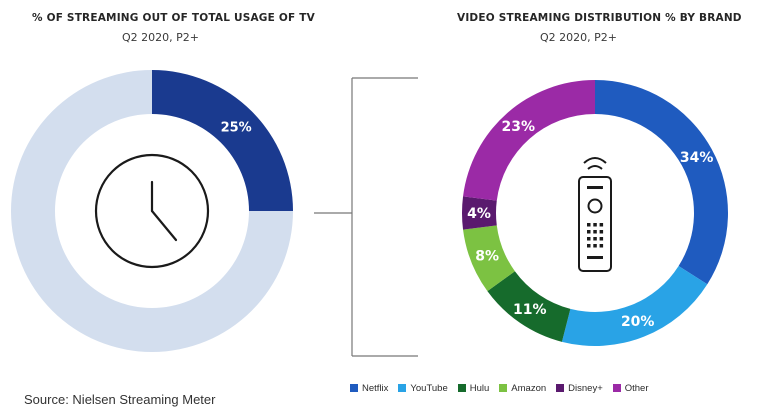 The width and height of the screenshot is (777, 407). What do you see at coordinates (173, 18) in the screenshot?
I see `chart-1-title: % OF STREAMING OUT OF TOTAL USAGE OF TV` at bounding box center [173, 18].